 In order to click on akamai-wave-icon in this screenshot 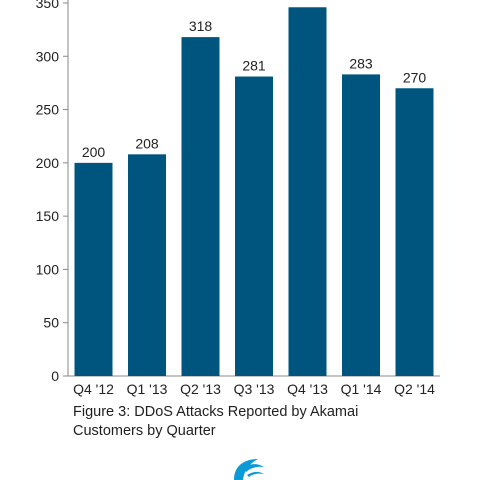, I will do `click(249, 469)`.